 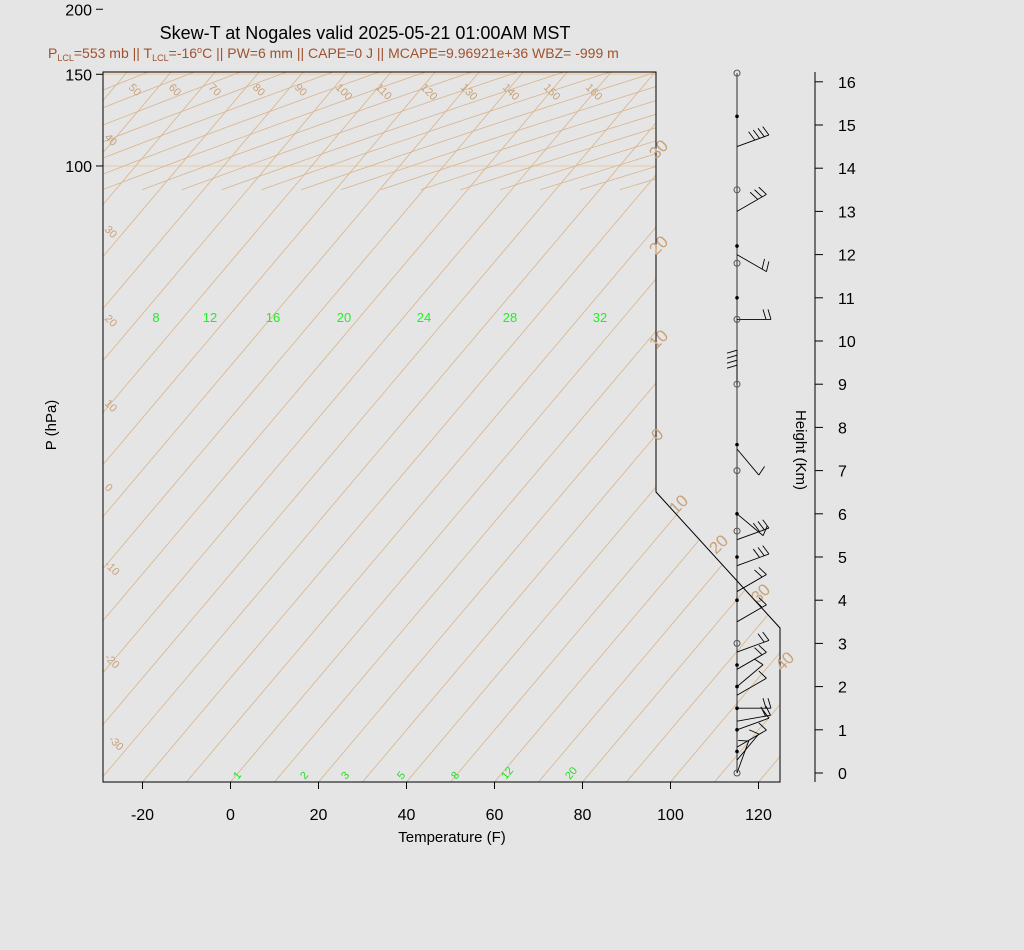 I want to click on isotherm-label: 80, so click(x=258, y=90).